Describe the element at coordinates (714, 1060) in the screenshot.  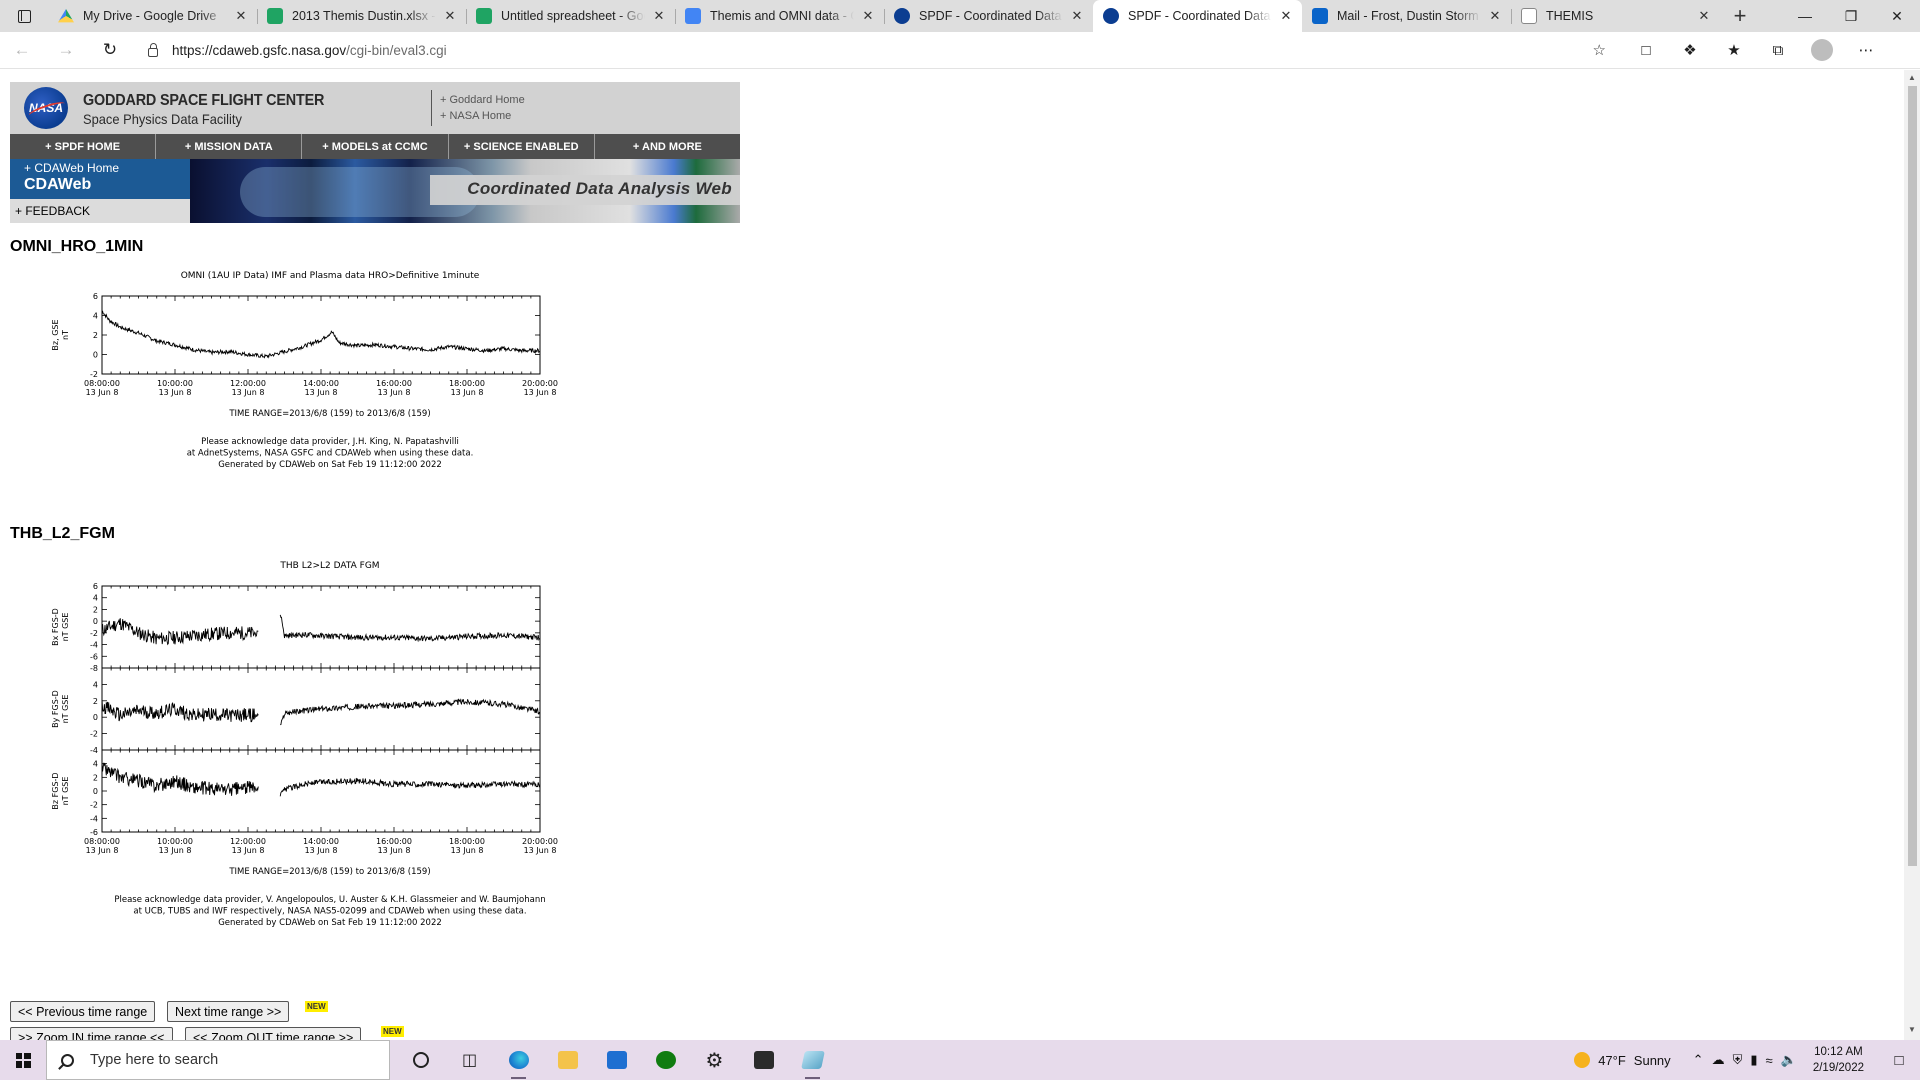
I see `settings-button: ⚙` at that location.